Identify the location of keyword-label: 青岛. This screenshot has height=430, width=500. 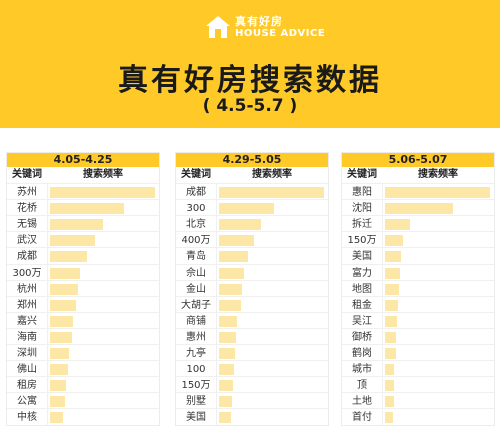
(196, 257).